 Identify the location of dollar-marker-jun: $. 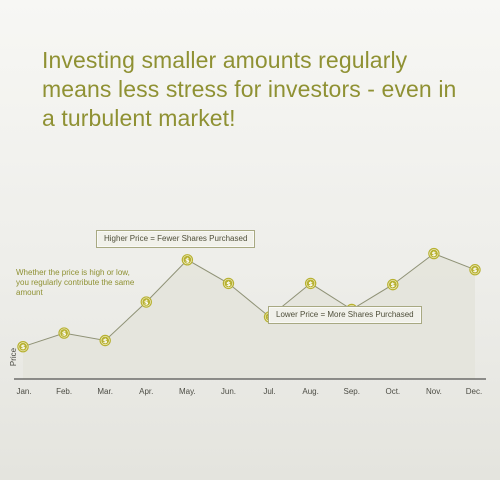
(228, 283).